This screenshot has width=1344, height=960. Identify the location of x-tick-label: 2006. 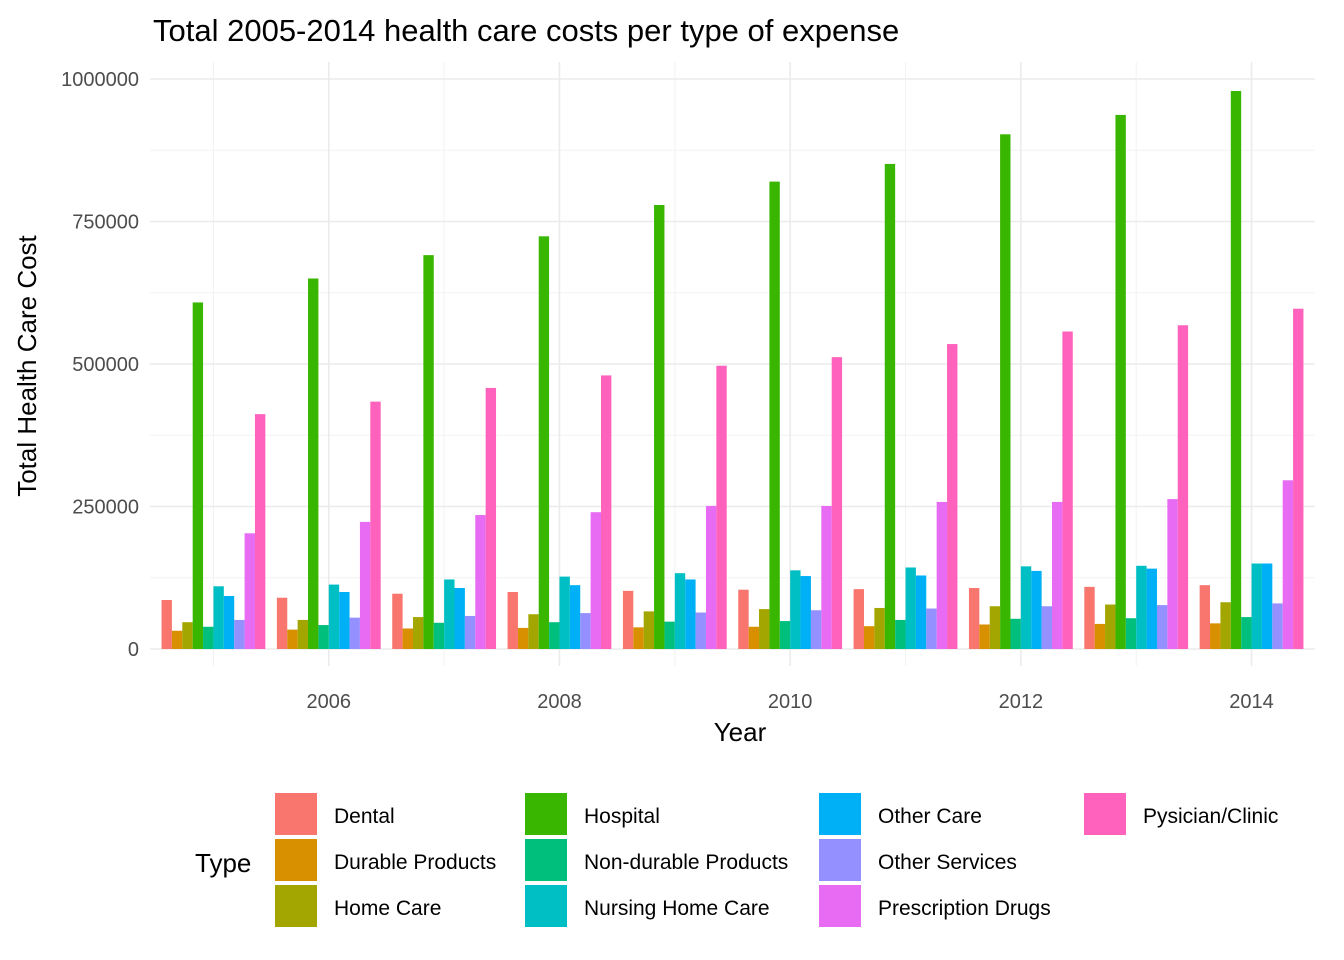
(329, 702).